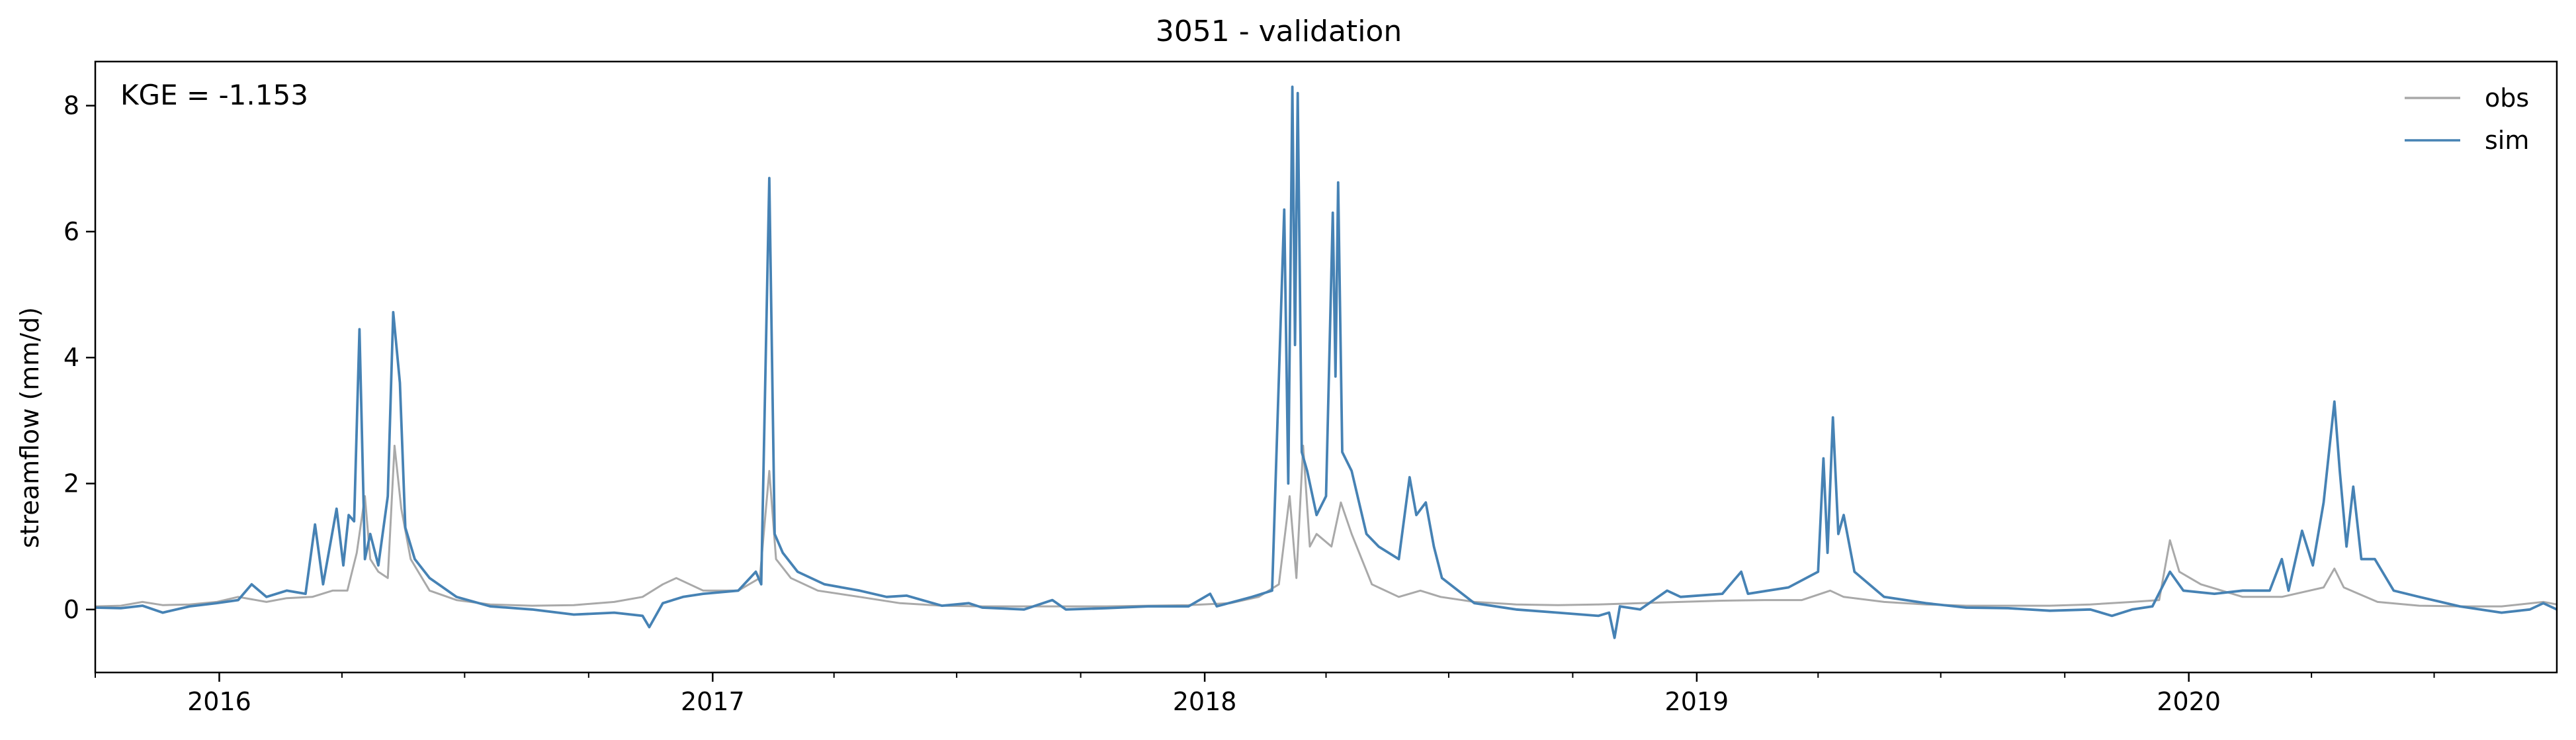 Image resolution: width=2576 pixels, height=740 pixels. What do you see at coordinates (1697, 701) in the screenshot?
I see `x-tick-label: 2019` at bounding box center [1697, 701].